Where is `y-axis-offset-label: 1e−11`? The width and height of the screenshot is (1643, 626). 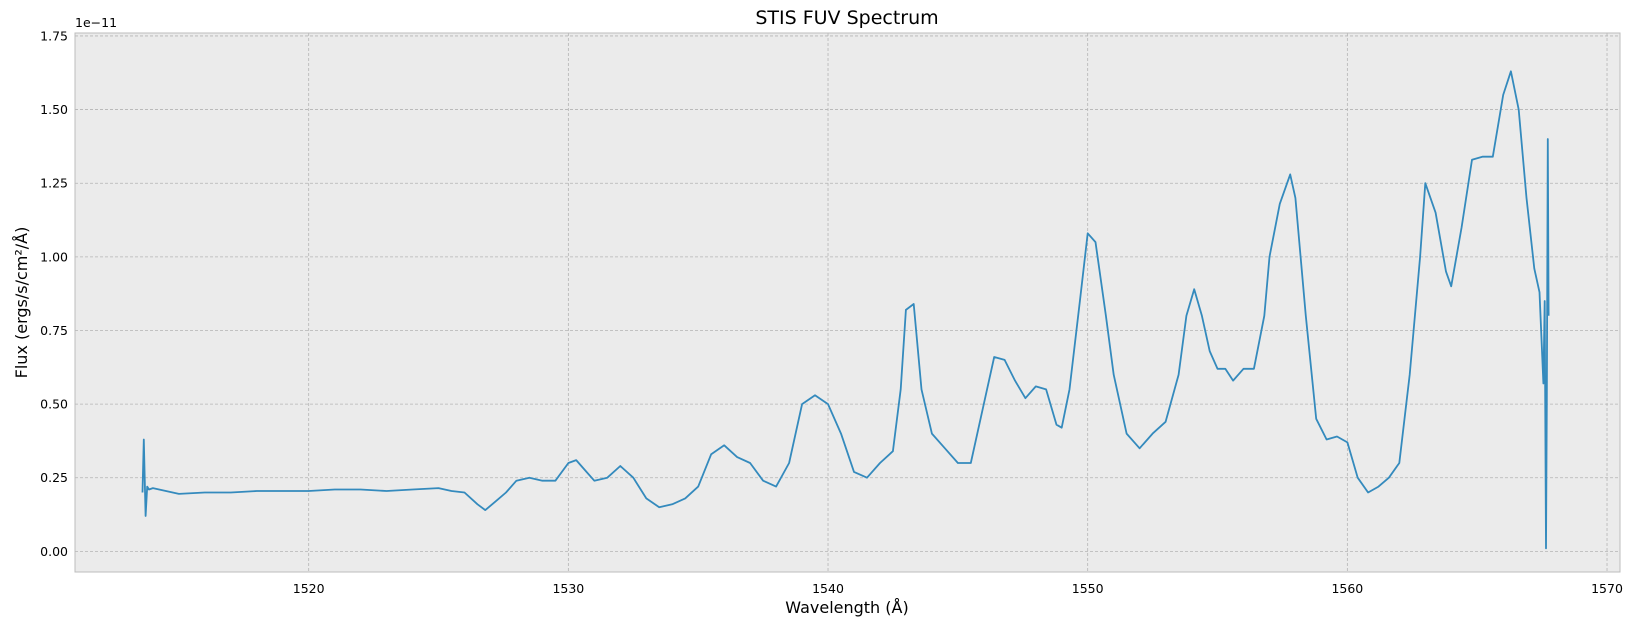 y-axis-offset-label: 1e−11 is located at coordinates (96, 22).